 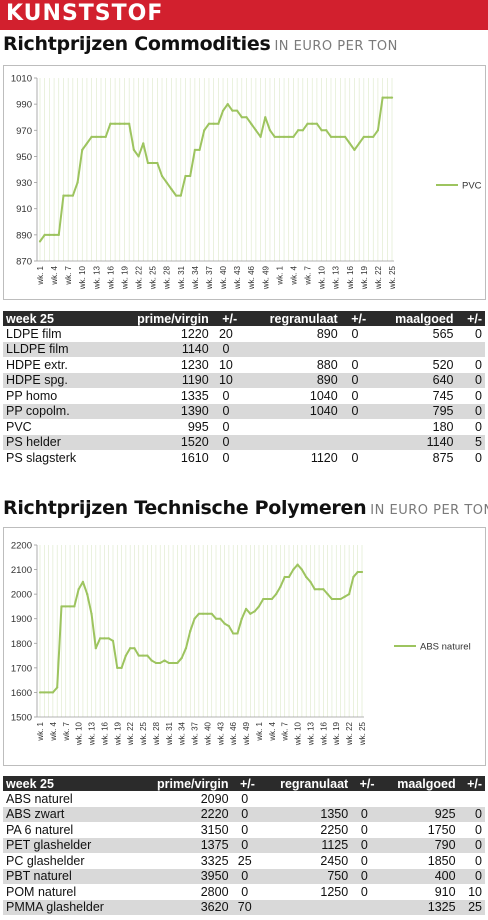 What do you see at coordinates (117, 733) in the screenshot?
I see `x-tick-label: wk. 19` at bounding box center [117, 733].